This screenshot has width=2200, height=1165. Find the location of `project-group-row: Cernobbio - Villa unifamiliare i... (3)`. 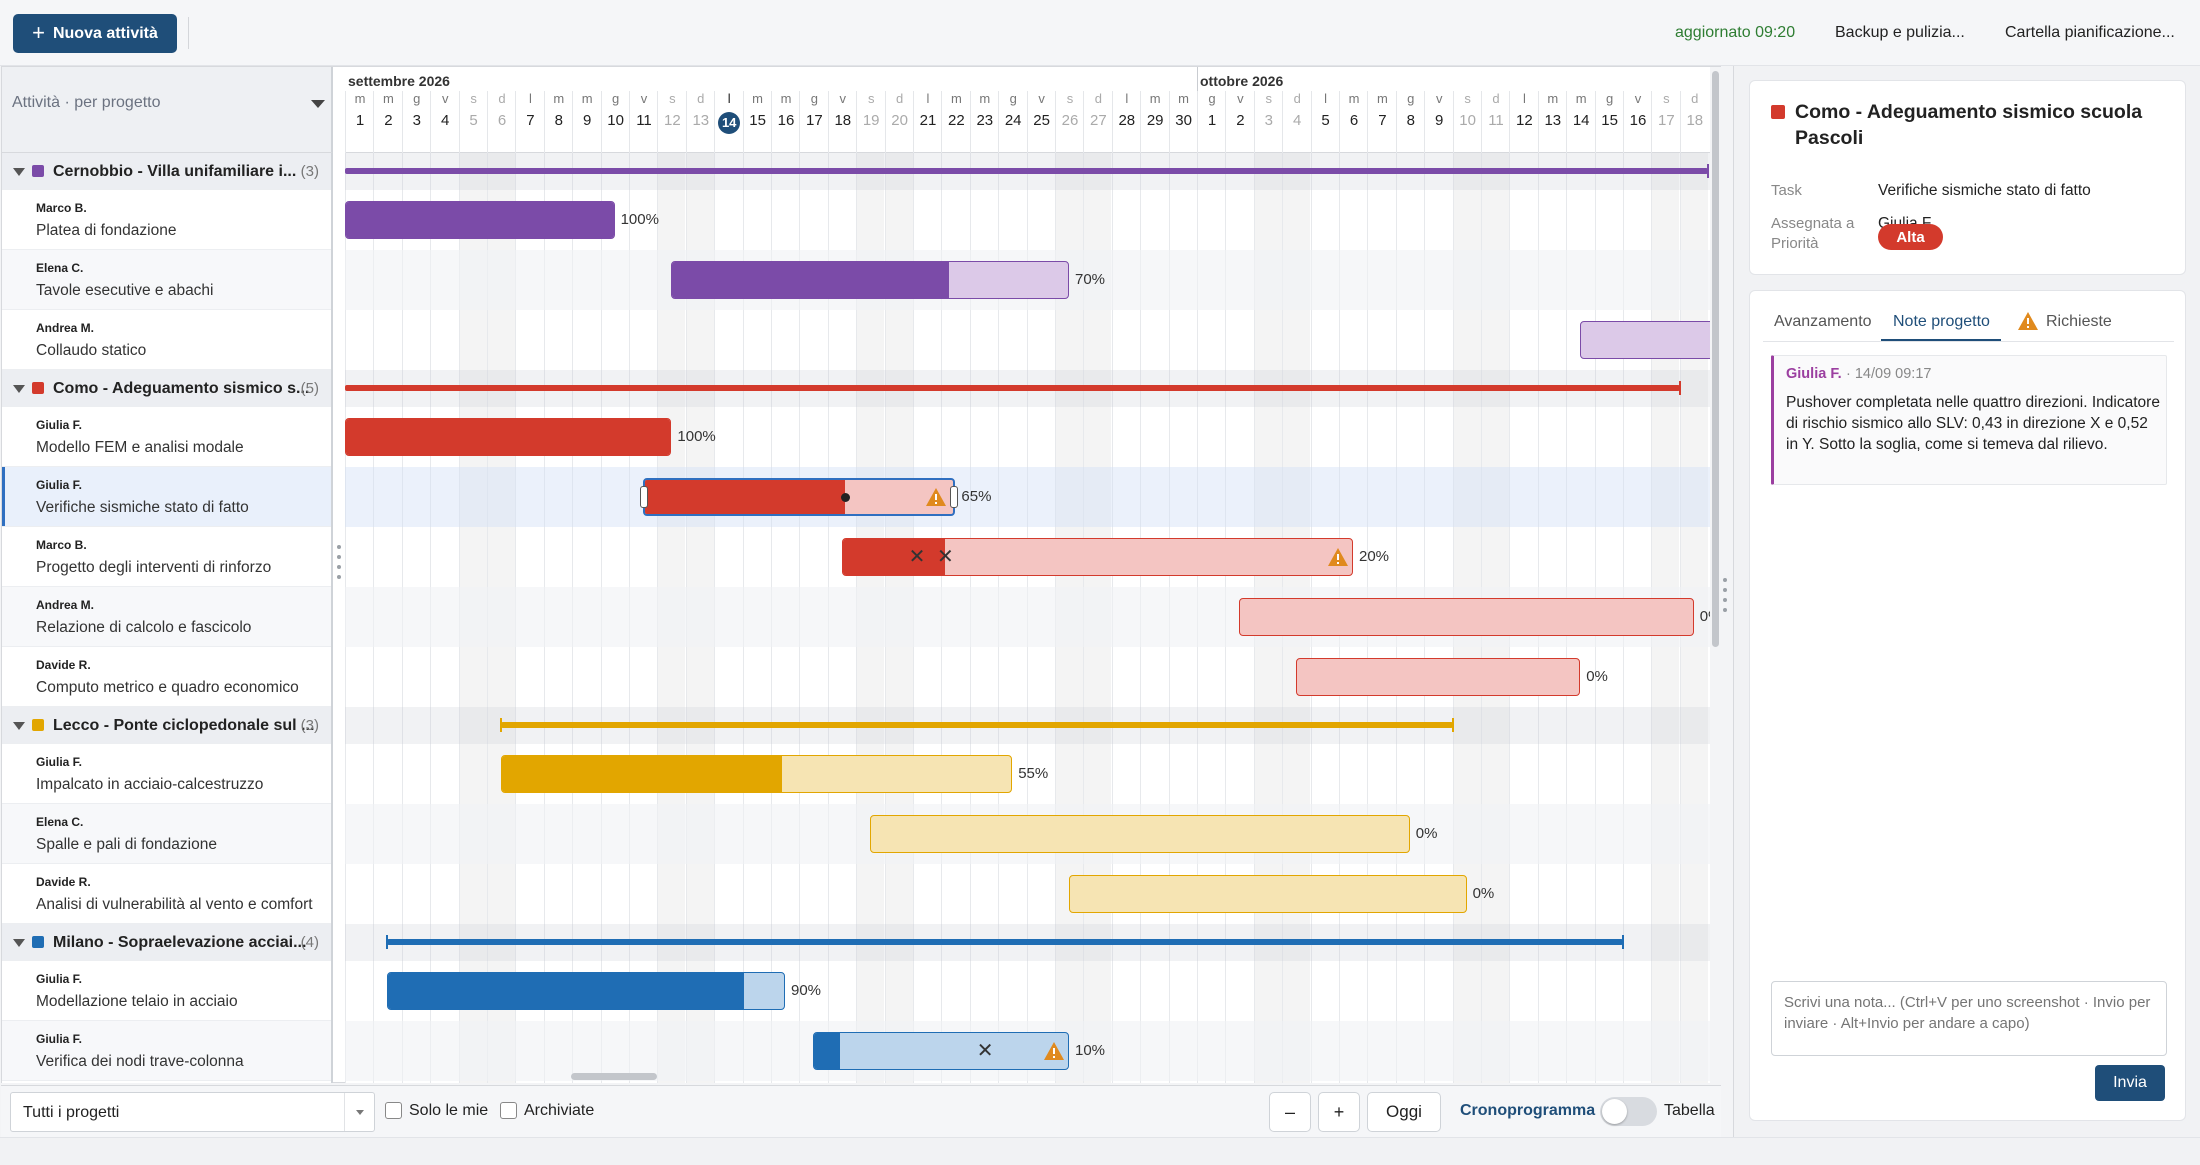

project-group-row: Cernobbio - Villa unifamiliare i... (3) is located at coordinates (166, 171).